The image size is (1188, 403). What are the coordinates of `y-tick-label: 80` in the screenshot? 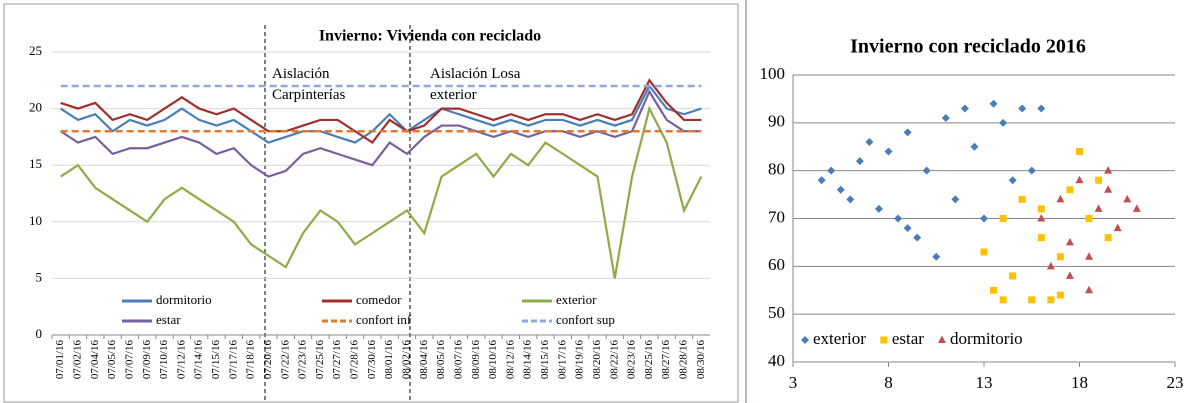 It's located at (776, 169).